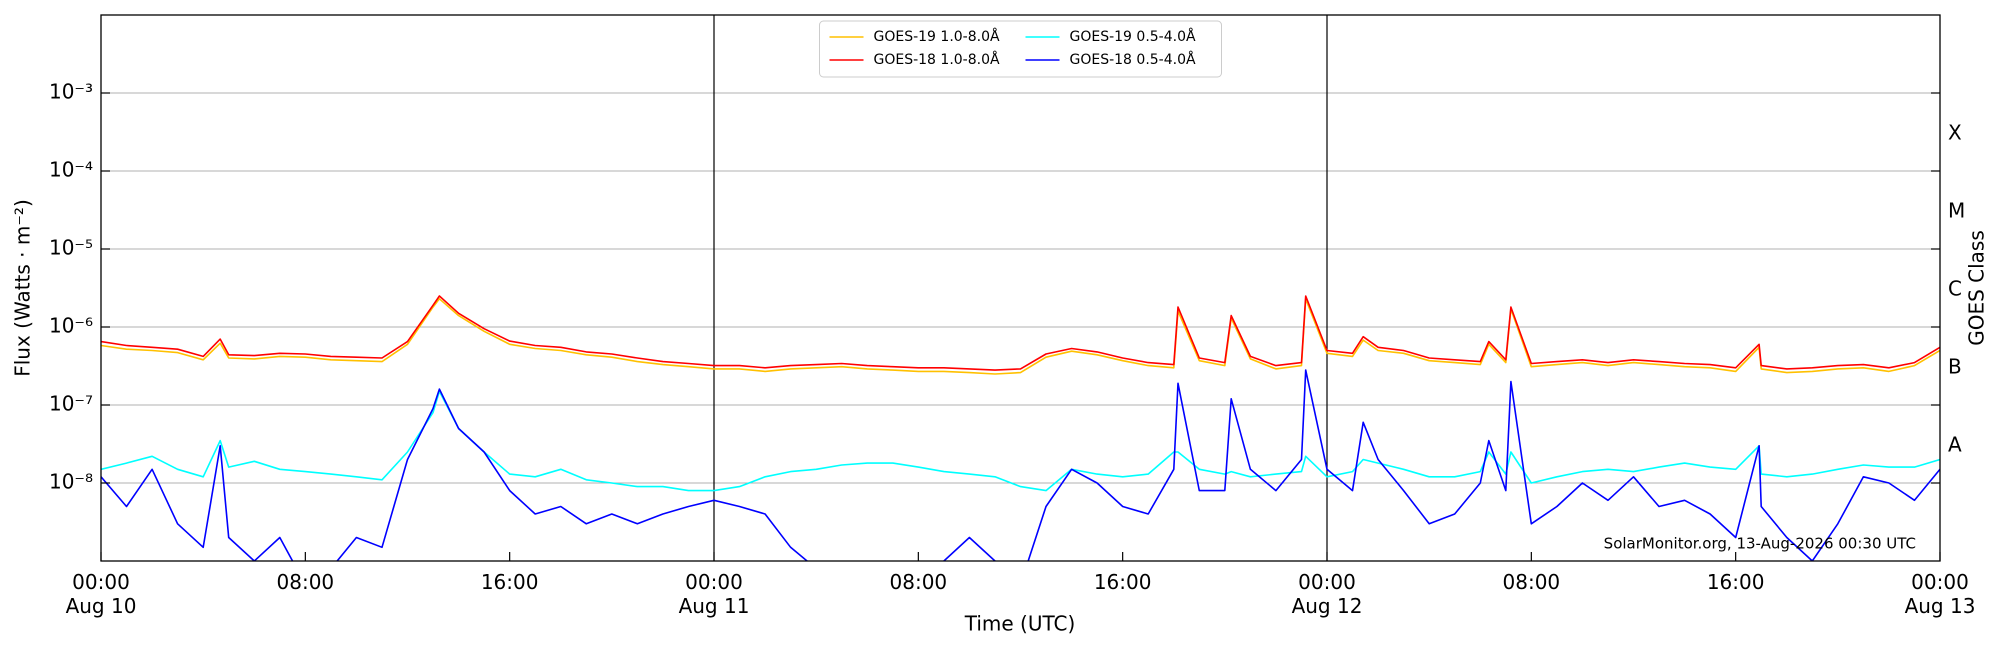 This screenshot has width=2000, height=650. Describe the element at coordinates (1020, 624) in the screenshot. I see `x-axis-label: Time (UTC)` at that location.